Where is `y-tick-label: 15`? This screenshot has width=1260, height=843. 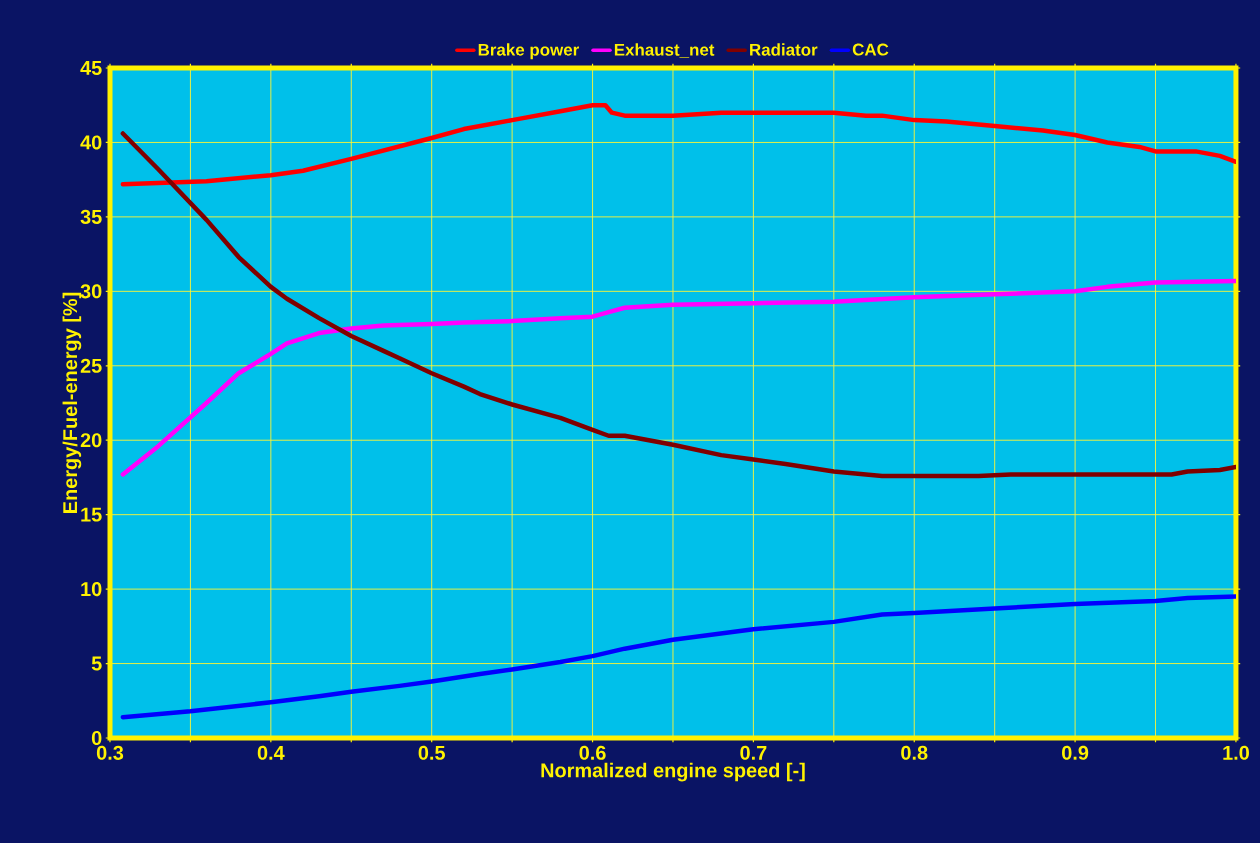 y-tick-label: 15 is located at coordinates (91, 514).